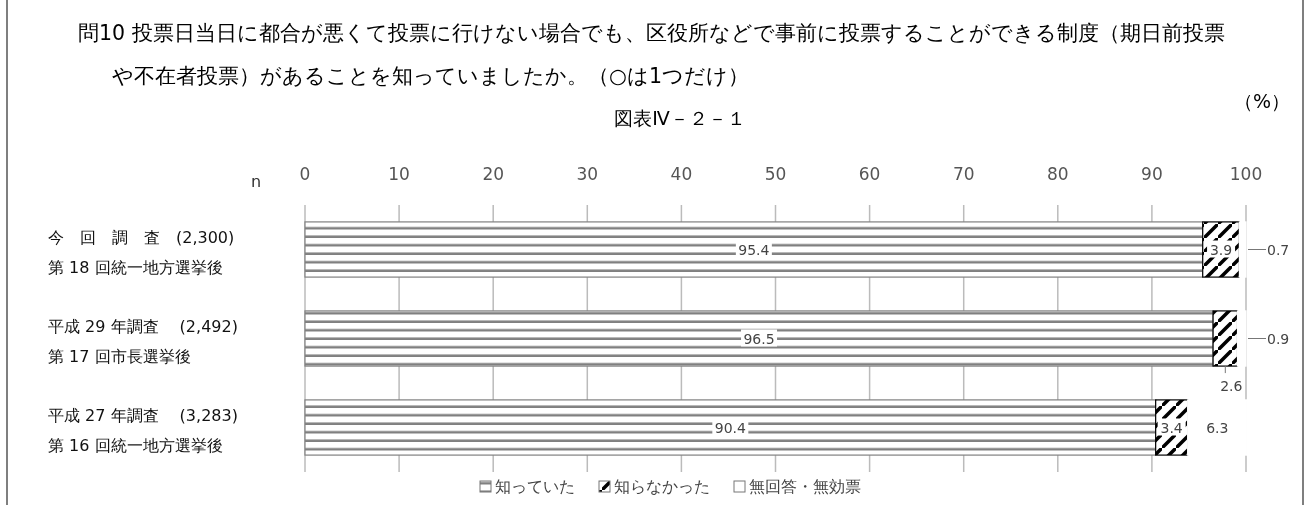 This screenshot has height=505, width=1309. I want to click on data-label: 96.5, so click(759, 338).